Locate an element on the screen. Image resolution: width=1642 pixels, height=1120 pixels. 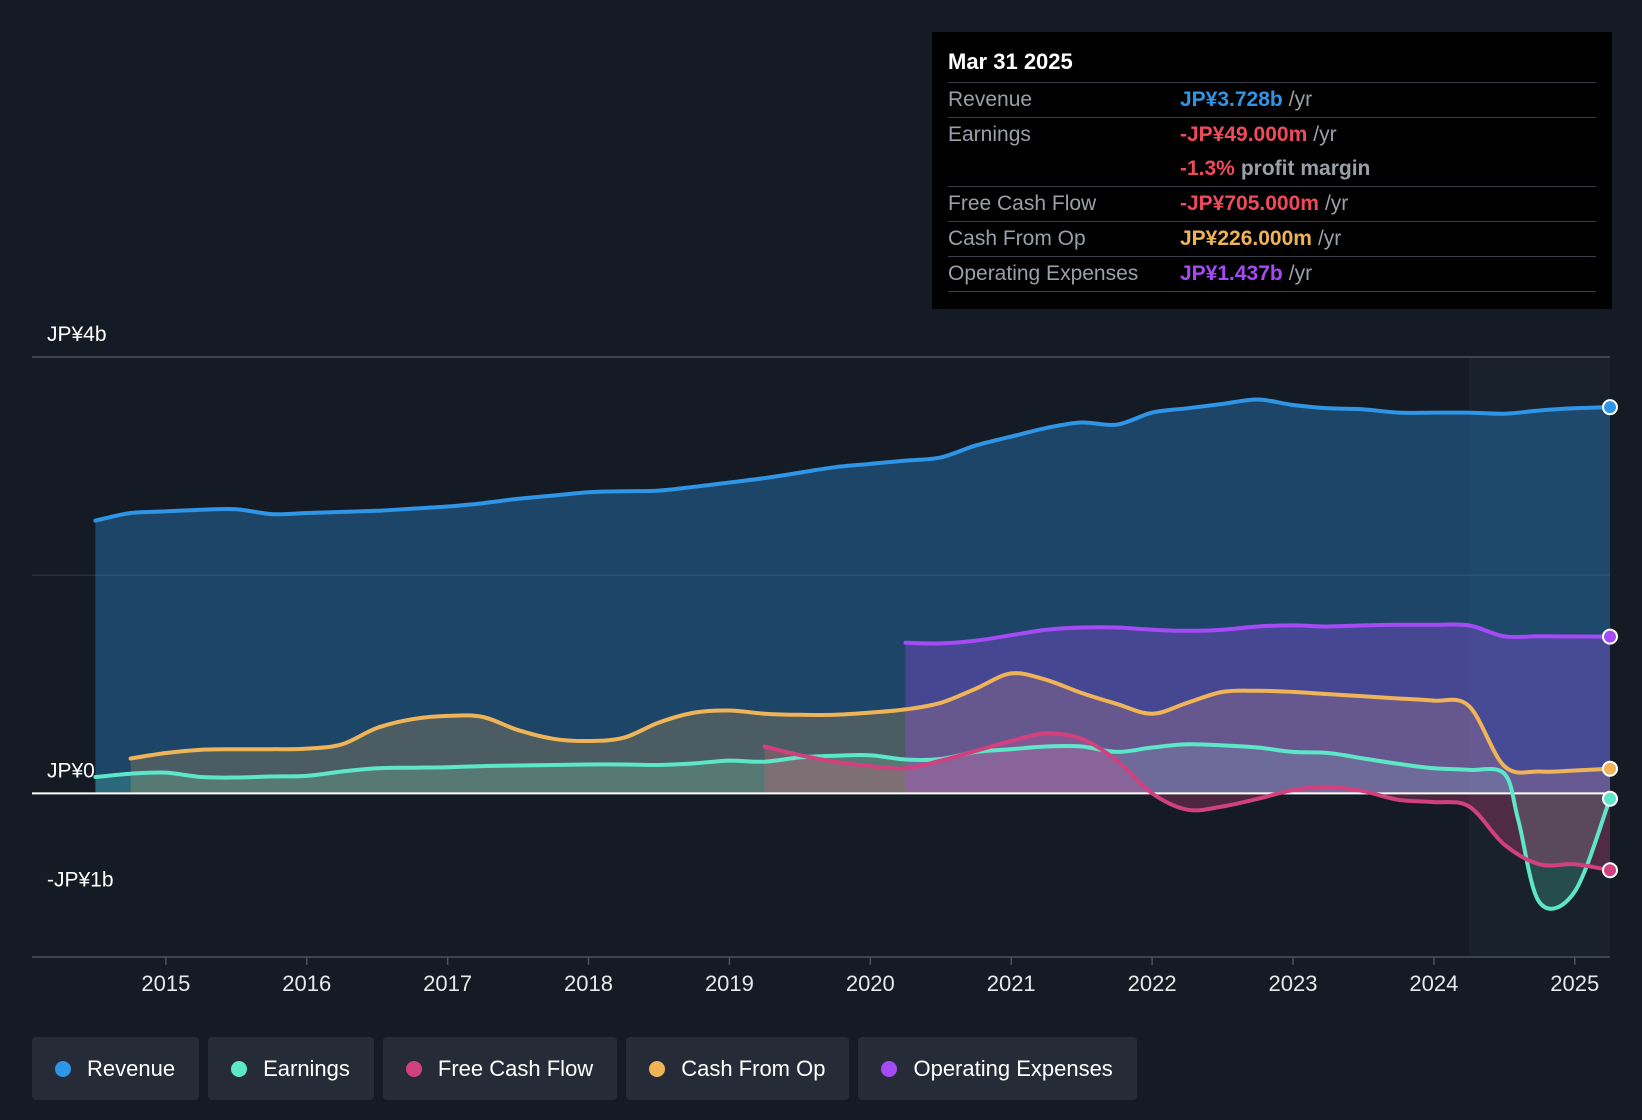
x-tick-label: 2022 is located at coordinates (1152, 983).